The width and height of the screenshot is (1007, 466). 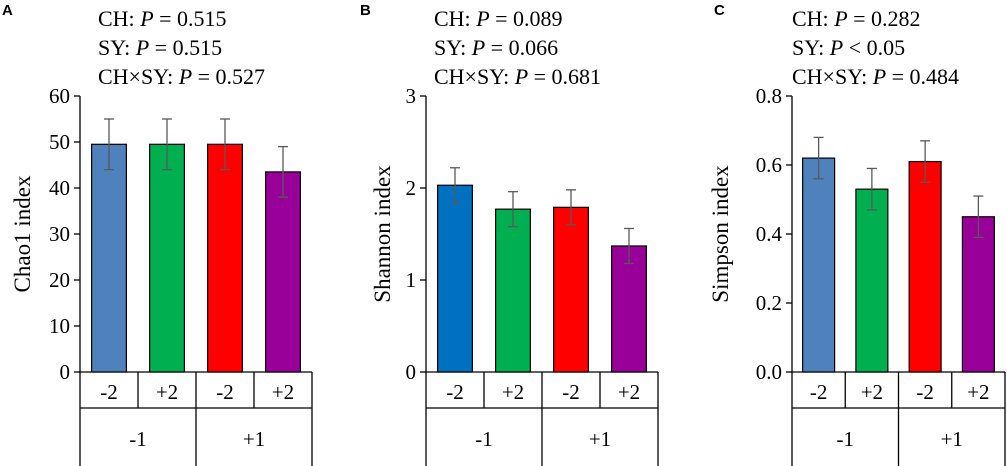 I want to click on panel-letter: B, so click(x=365, y=10).